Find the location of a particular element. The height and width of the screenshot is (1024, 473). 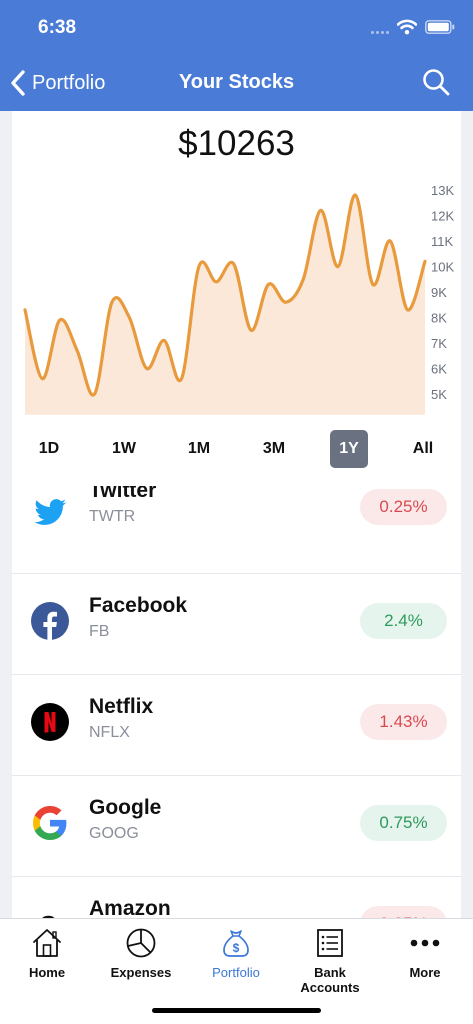

stock-ticker: NFLX is located at coordinates (109, 733).